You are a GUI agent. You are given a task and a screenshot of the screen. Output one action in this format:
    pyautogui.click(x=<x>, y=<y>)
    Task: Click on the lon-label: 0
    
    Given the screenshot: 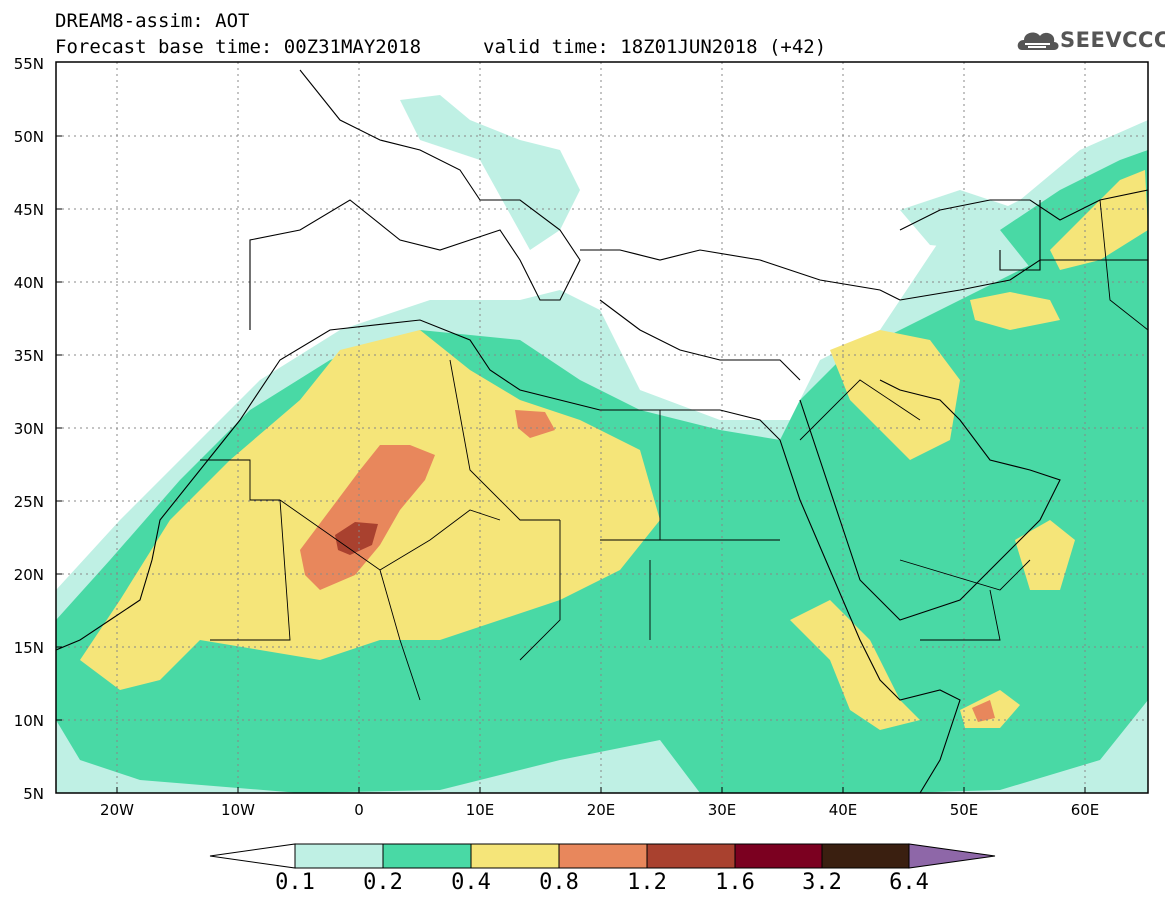 What is the action you would take?
    pyautogui.click(x=359, y=810)
    